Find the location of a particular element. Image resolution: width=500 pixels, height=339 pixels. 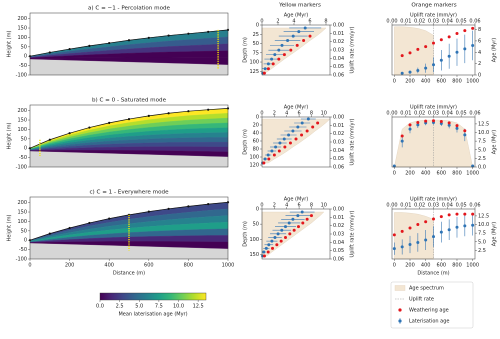

y-tick-label: 8 is located at coordinates (479, 30).